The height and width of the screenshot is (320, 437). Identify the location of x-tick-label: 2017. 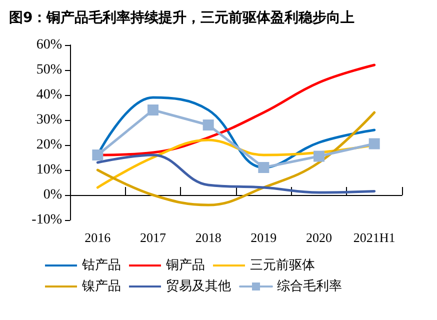
(153, 237).